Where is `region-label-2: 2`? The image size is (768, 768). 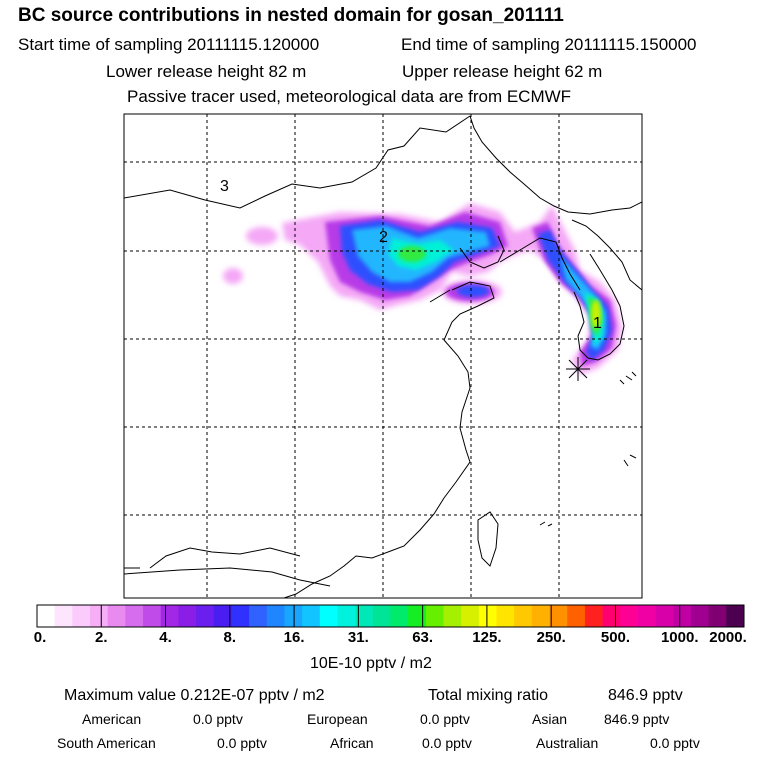
region-label-2: 2 is located at coordinates (383, 237).